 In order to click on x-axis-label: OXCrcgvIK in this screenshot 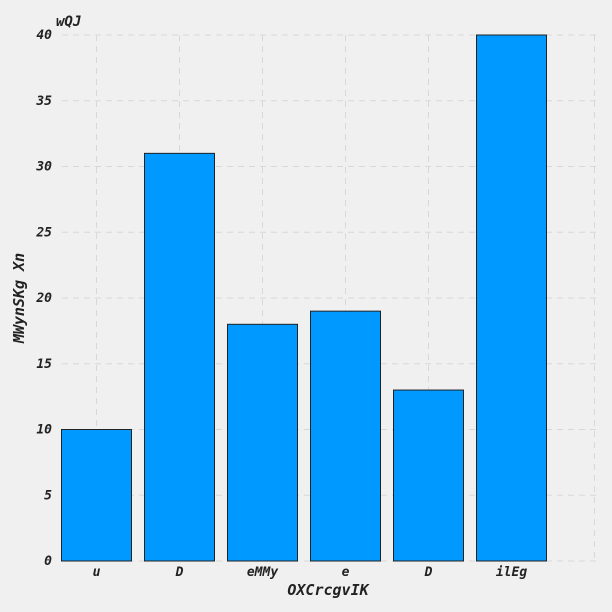, I will do `click(328, 590)`.